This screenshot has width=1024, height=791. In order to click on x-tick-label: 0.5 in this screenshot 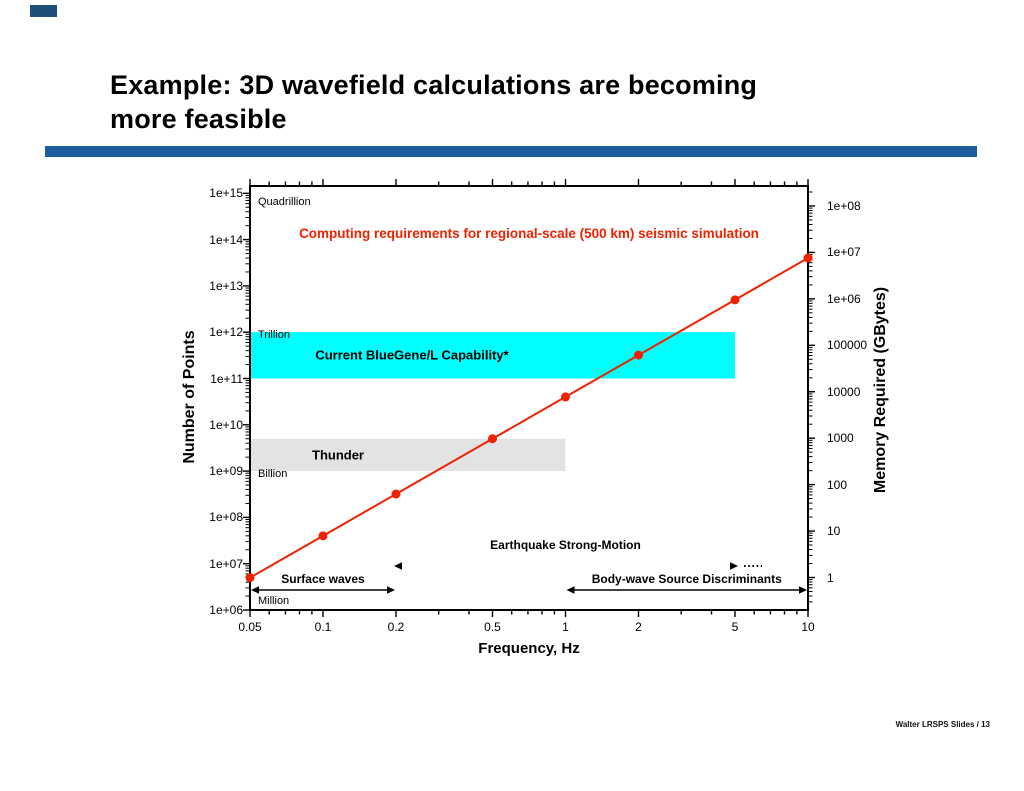, I will do `click(492, 627)`.